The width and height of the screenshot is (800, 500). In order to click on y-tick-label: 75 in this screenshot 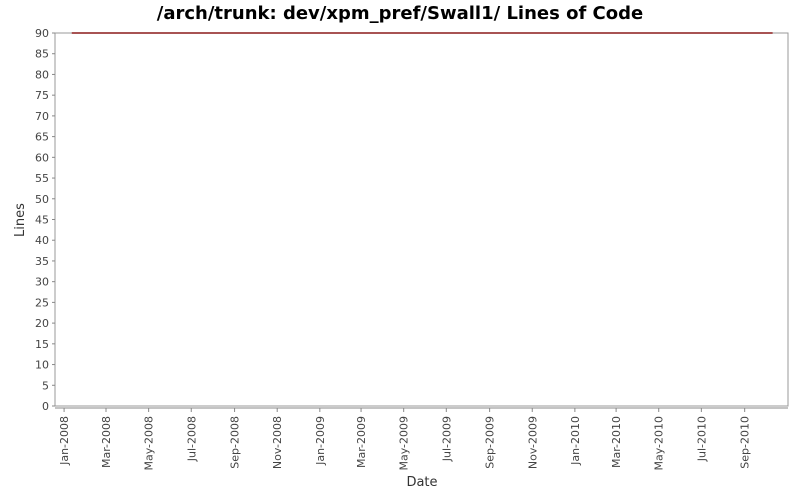, I will do `click(42, 95)`.